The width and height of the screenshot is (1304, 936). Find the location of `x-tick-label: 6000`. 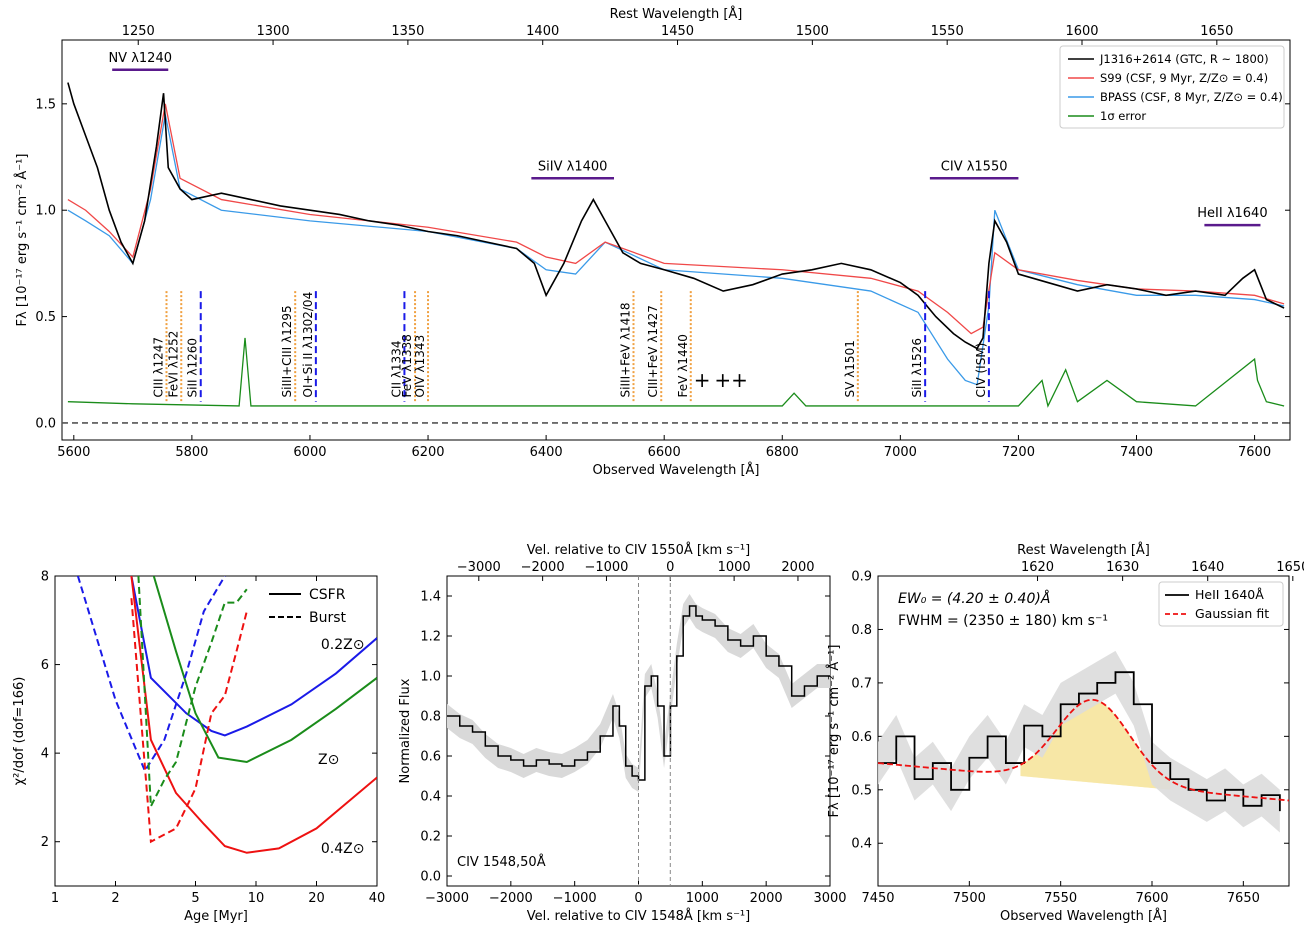

x-tick-label: 6000 is located at coordinates (309, 452).